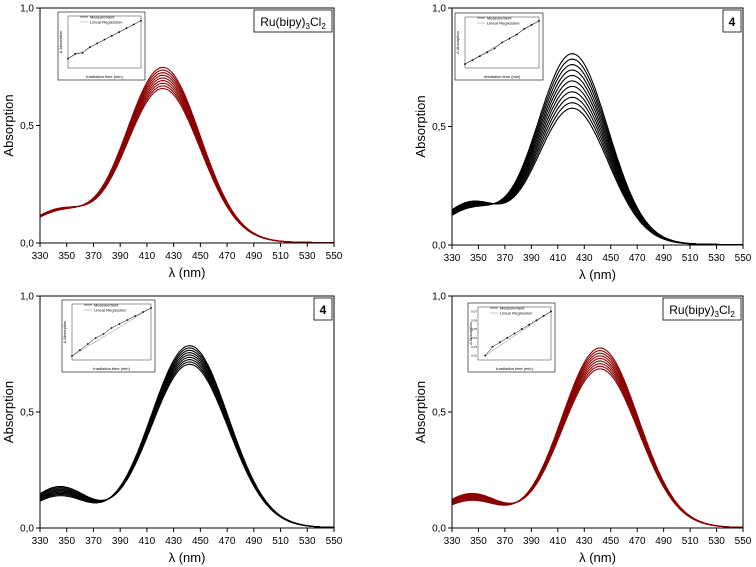 Image resolution: width=756 pixels, height=567 pixels. I want to click on compound-label-part: 2, so click(323, 26).